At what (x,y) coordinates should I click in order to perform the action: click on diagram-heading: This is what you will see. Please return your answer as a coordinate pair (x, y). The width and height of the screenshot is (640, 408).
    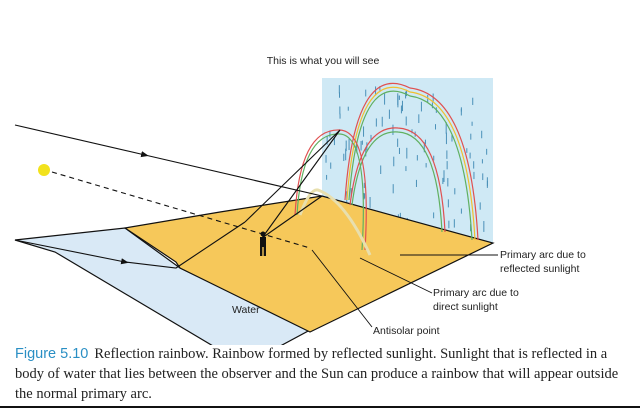
    Looking at the image, I should click on (323, 61).